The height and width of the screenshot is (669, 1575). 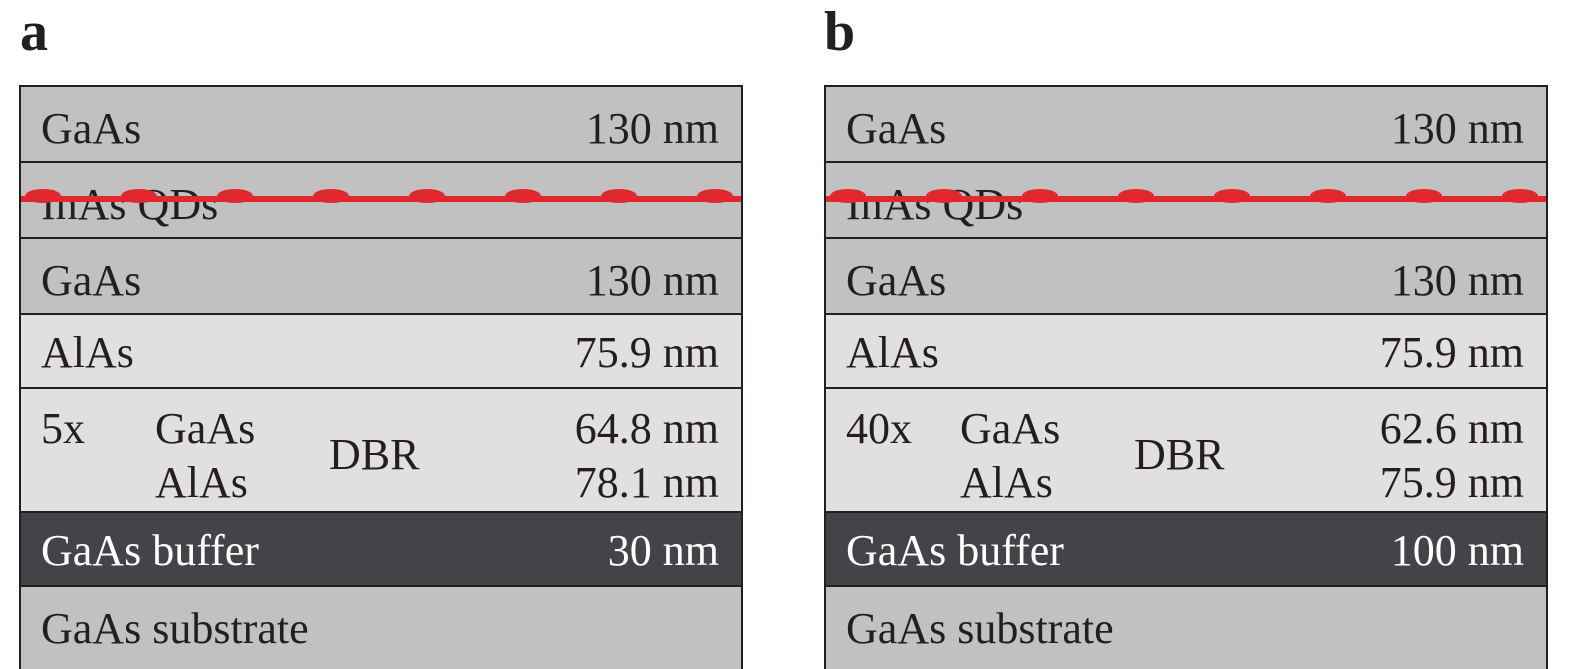 I want to click on dbr-layer: 5x GaAs AlAs DBR 64.8 nm 78.1 nm, so click(x=381, y=450).